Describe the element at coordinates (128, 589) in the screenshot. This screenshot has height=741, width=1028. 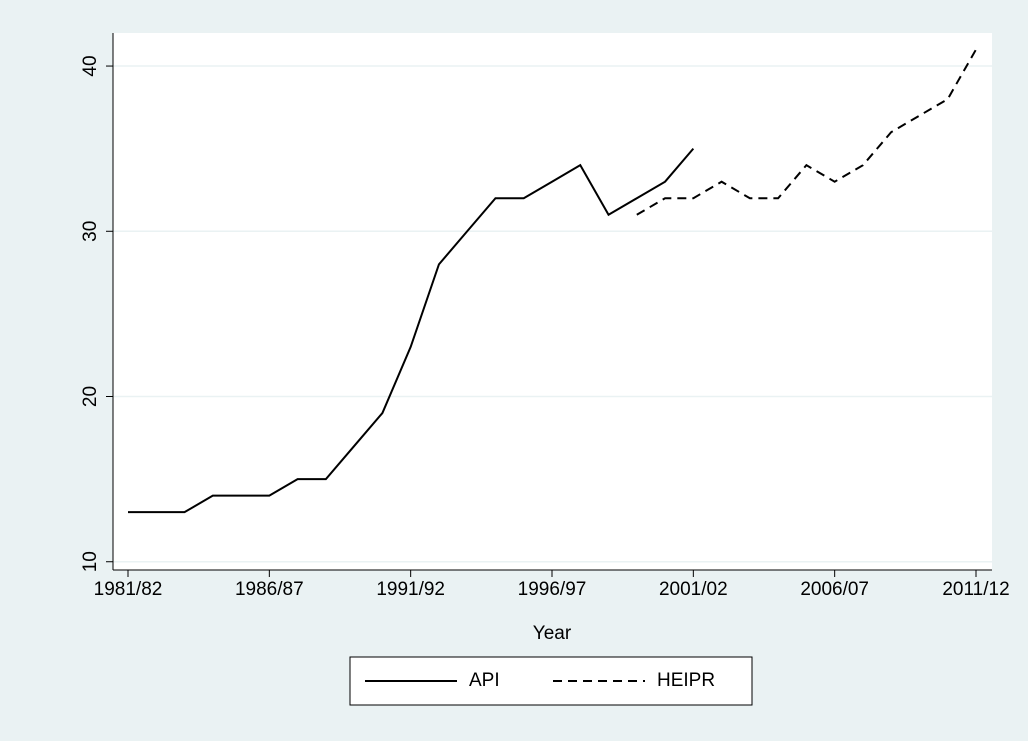
I see `x-tick-label: 1981/82` at that location.